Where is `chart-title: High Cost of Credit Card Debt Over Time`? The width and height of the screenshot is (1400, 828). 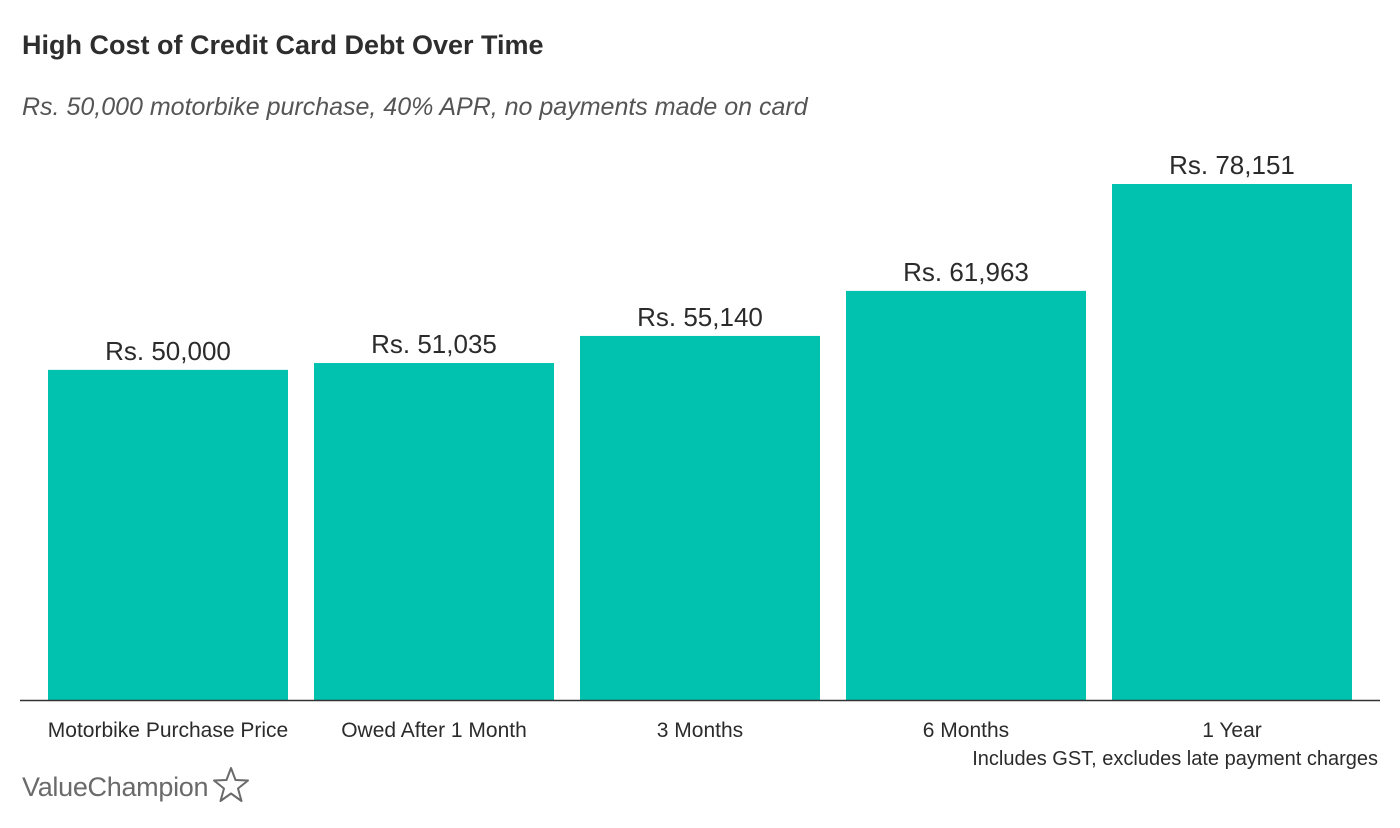 chart-title: High Cost of Credit Card Debt Over Time is located at coordinates (283, 45).